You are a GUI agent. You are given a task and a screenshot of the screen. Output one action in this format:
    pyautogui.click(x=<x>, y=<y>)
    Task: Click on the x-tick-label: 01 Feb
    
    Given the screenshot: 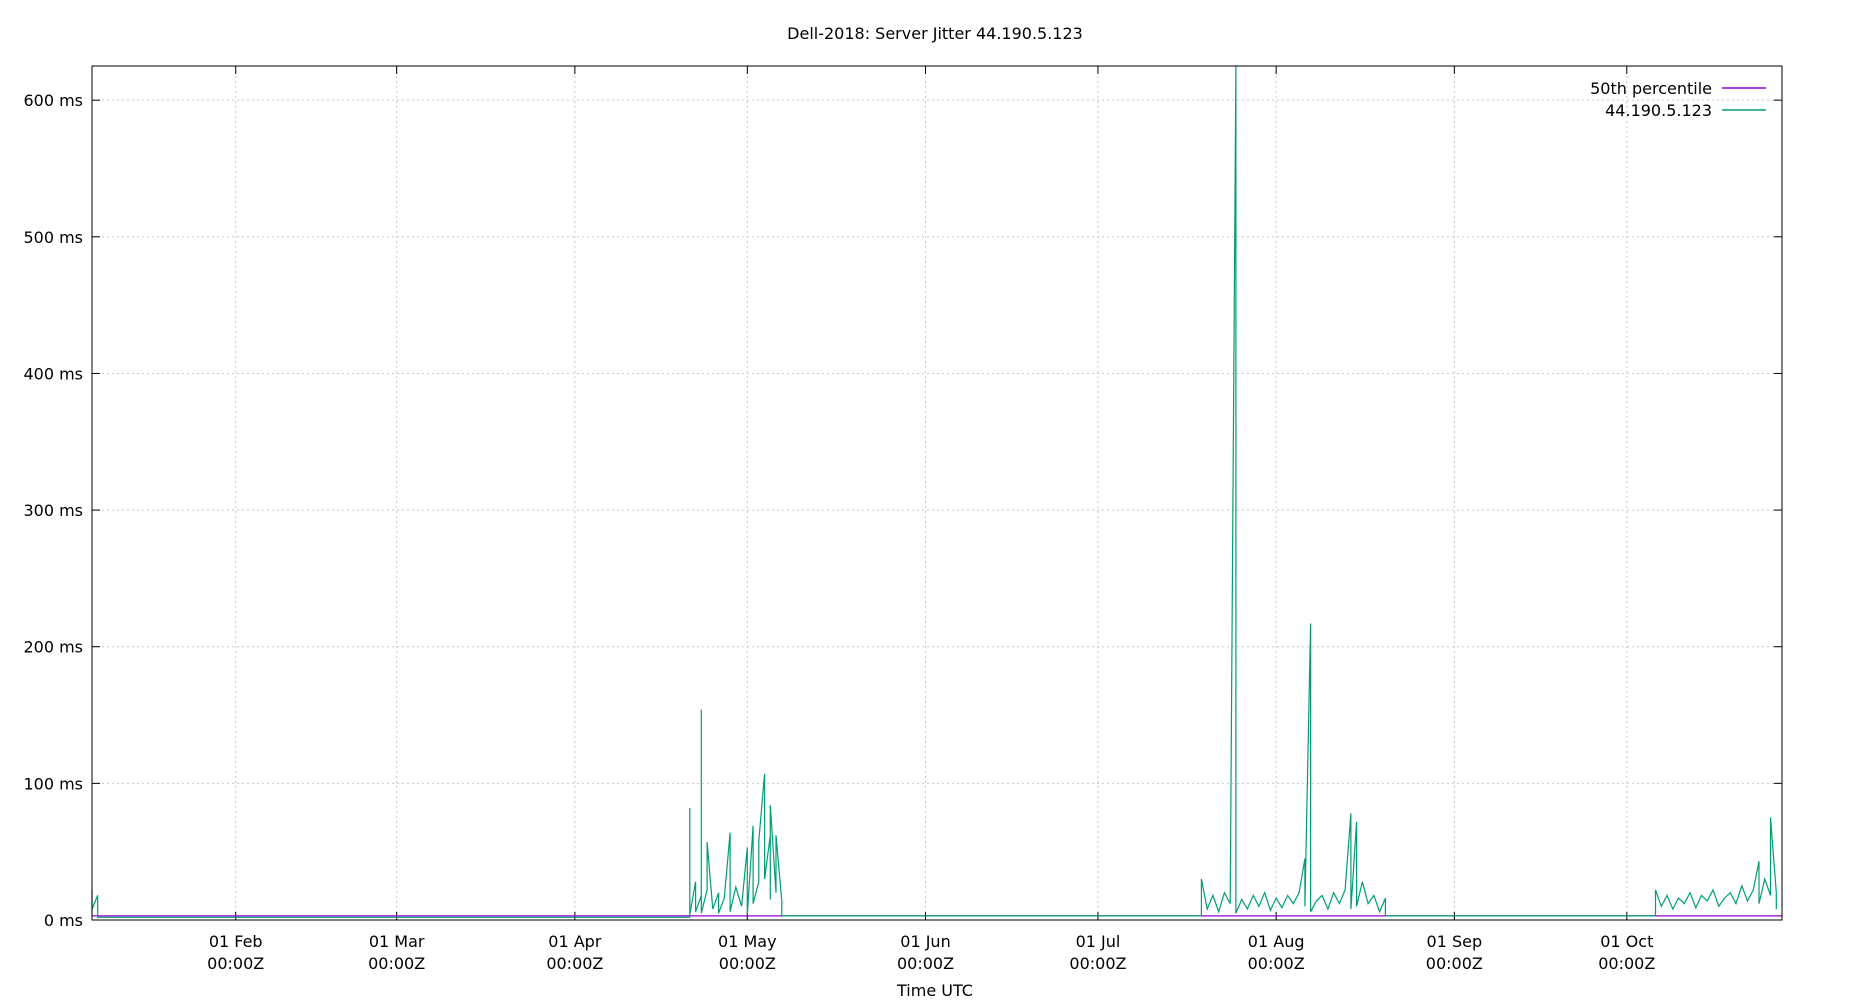 What is the action you would take?
    pyautogui.click(x=236, y=941)
    